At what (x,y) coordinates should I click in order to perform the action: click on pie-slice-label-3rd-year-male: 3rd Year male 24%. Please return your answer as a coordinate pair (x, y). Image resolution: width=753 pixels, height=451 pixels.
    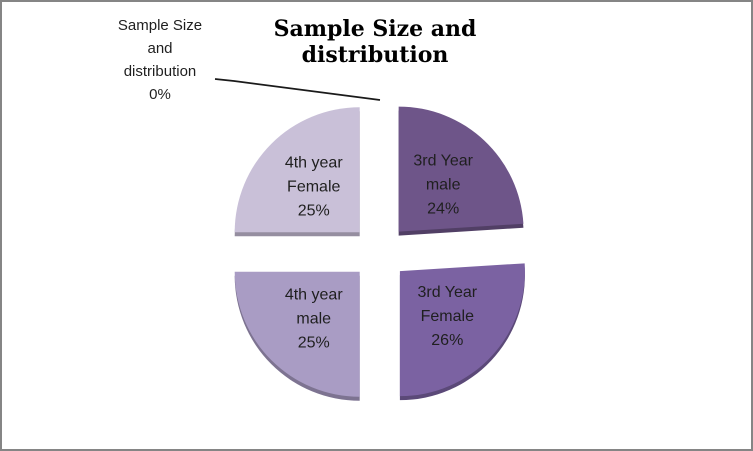
    Looking at the image, I should click on (443, 185).